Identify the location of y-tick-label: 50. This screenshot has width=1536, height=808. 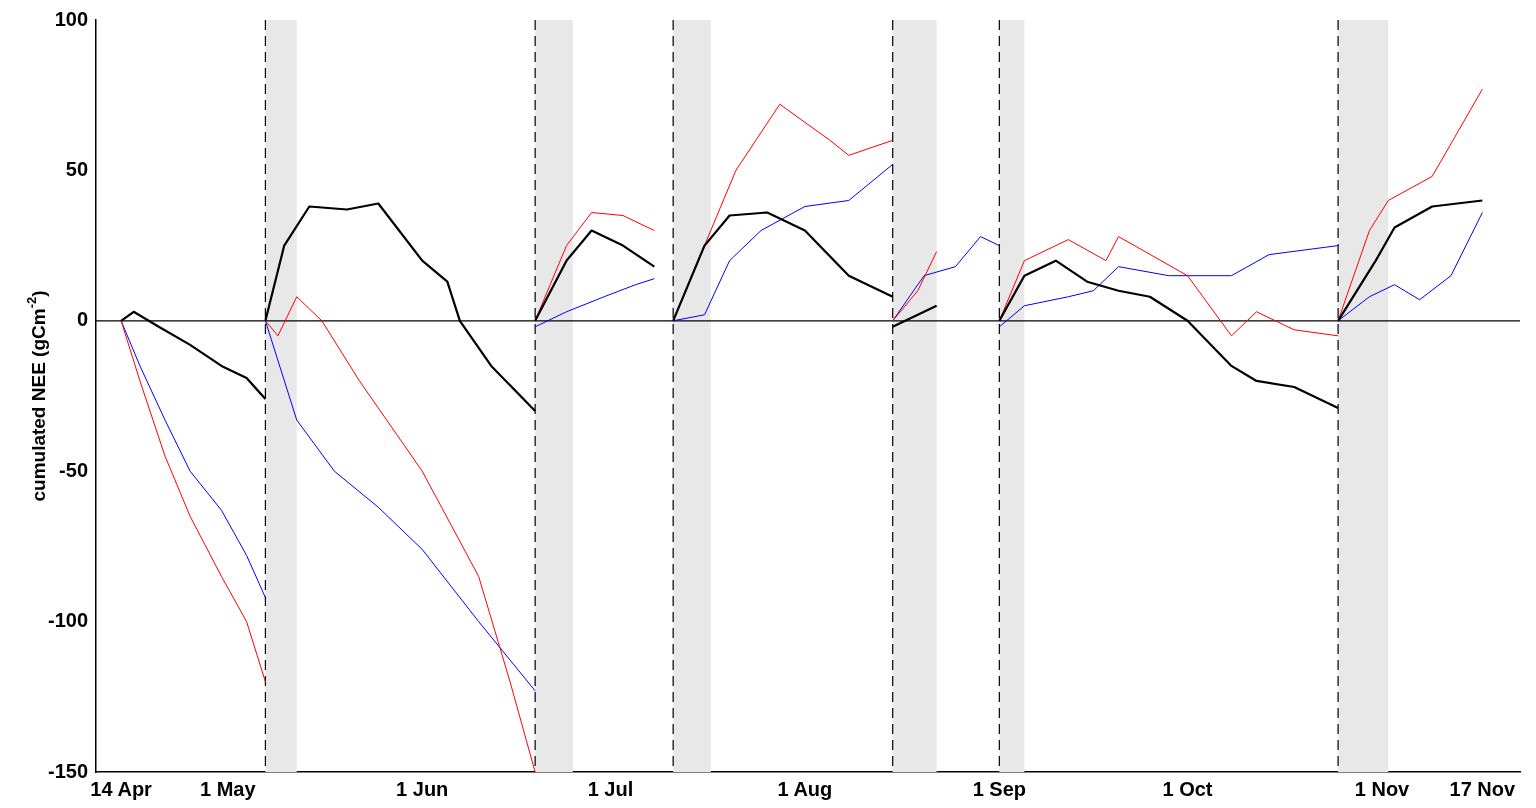
(77, 168).